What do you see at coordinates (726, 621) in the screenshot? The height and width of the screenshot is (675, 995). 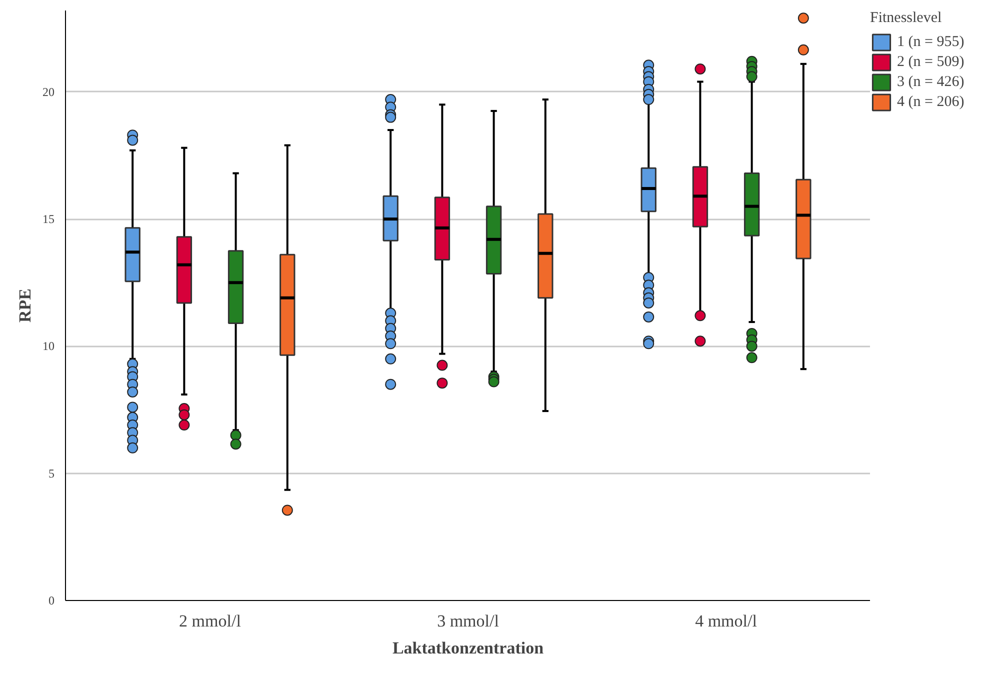 I see `x-tick-label: 4 mmol/l` at bounding box center [726, 621].